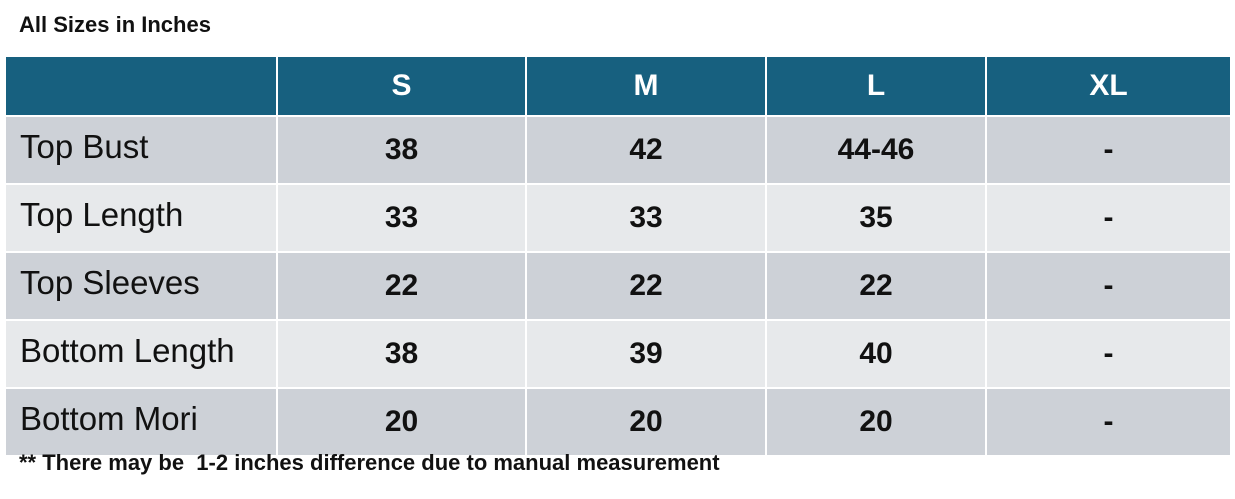 The height and width of the screenshot is (499, 1235). Describe the element at coordinates (876, 86) in the screenshot. I see `column-header: L` at that location.